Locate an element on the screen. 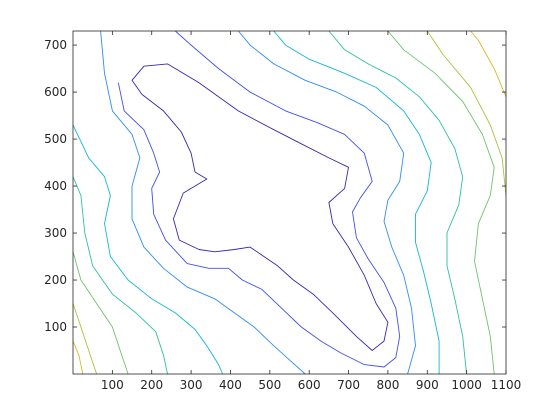  x-tick-label-1100: 1100 is located at coordinates (506, 385).